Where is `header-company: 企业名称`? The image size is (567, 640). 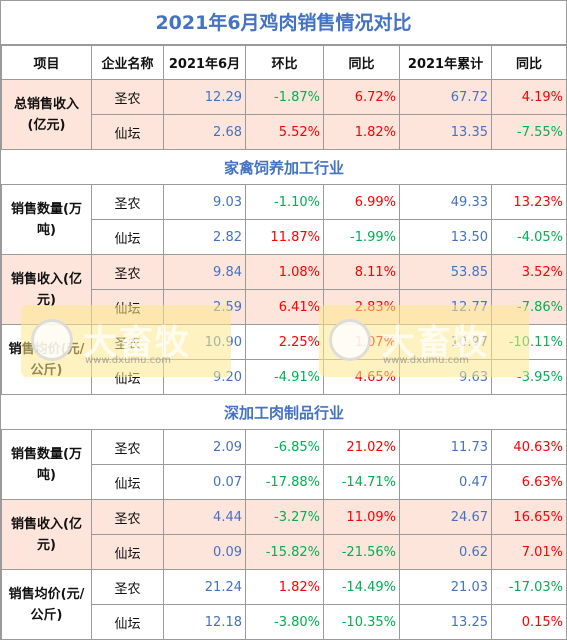 header-company: 企业名称 is located at coordinates (127, 62).